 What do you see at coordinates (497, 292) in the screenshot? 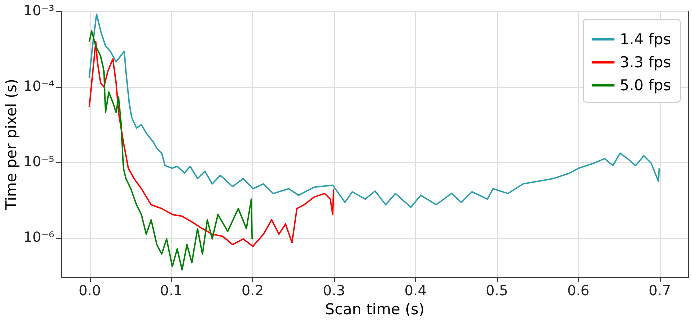
I see `x-tick-label: 0.5` at bounding box center [497, 292].